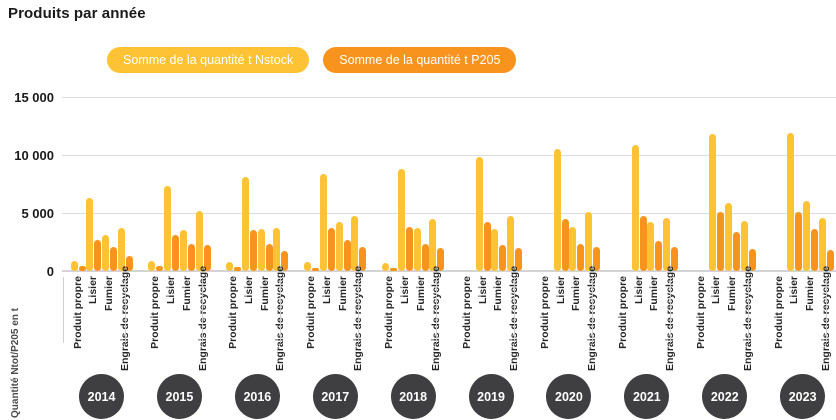 The height and width of the screenshot is (420, 836). I want to click on x-axis-line, so click(449, 271).